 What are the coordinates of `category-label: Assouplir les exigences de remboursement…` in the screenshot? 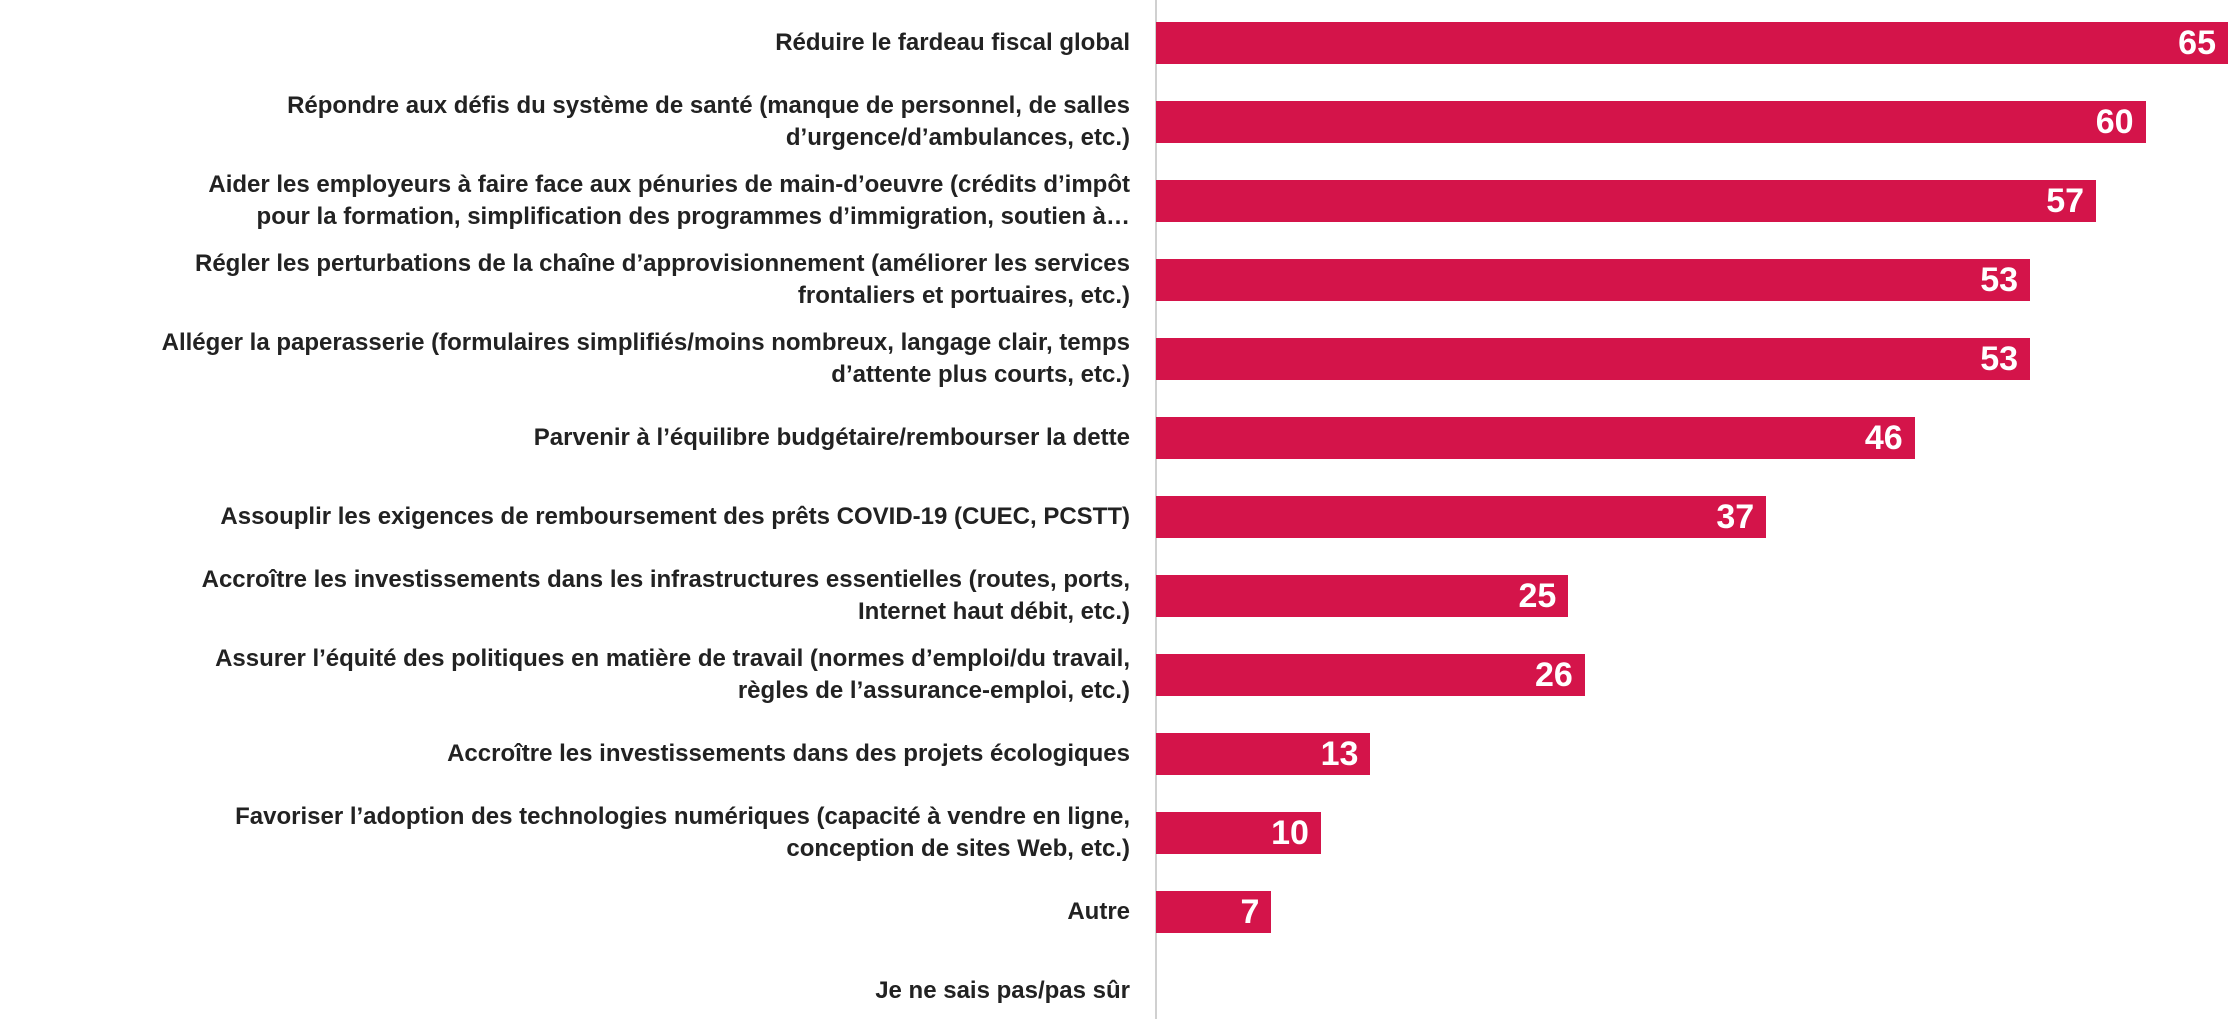 It's located at (675, 516).